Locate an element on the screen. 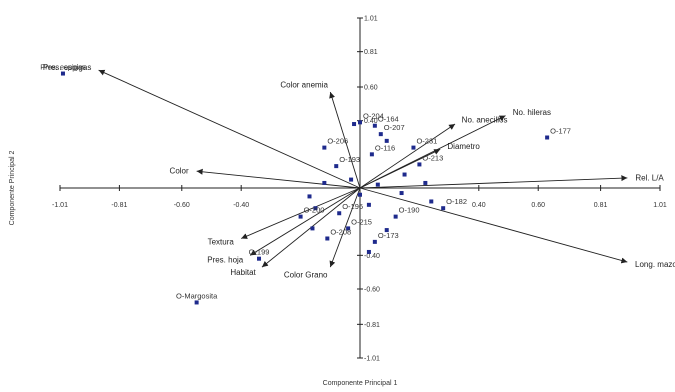 The height and width of the screenshot is (392, 675). loading-label: Diametro is located at coordinates (463, 146).